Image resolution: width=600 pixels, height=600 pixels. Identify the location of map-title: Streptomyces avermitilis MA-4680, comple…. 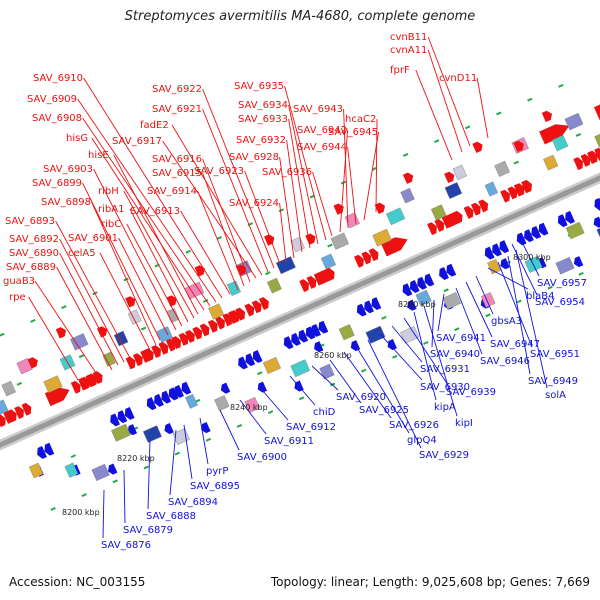
(300, 16).